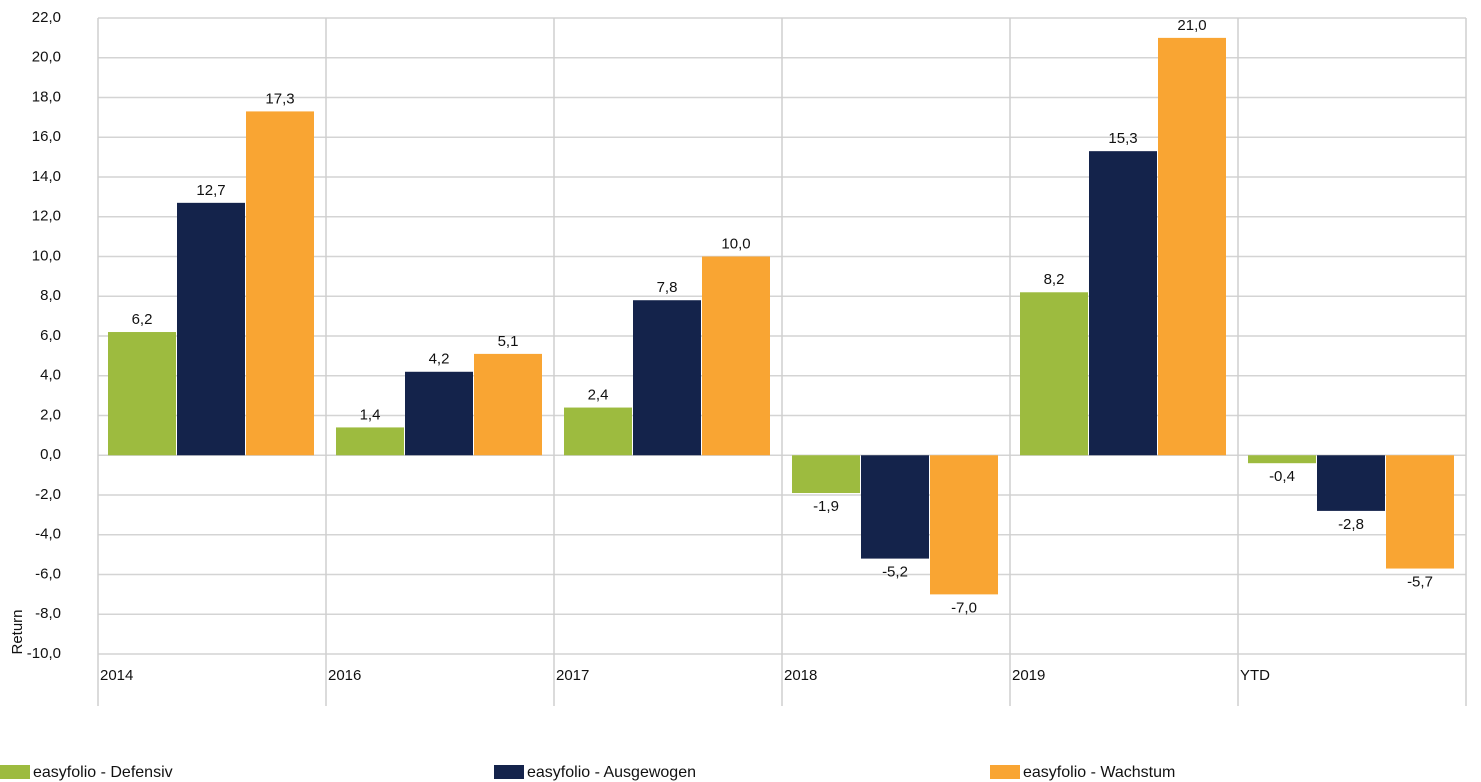  Describe the element at coordinates (735, 243) in the screenshot. I see `data-label: 10,0` at that location.